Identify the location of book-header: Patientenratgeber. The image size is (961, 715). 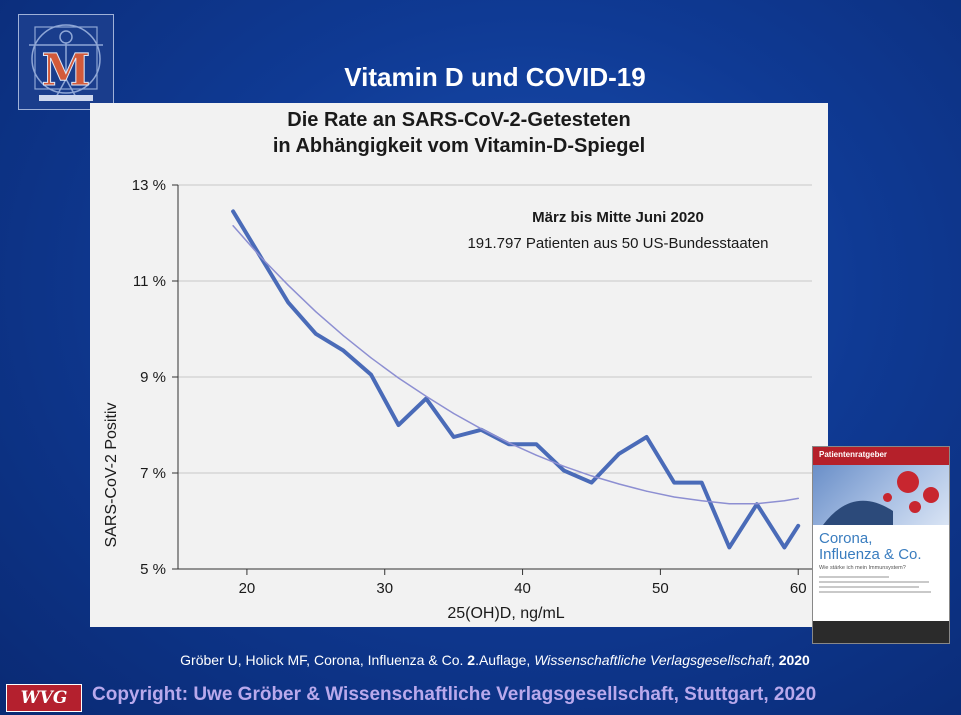
(881, 456).